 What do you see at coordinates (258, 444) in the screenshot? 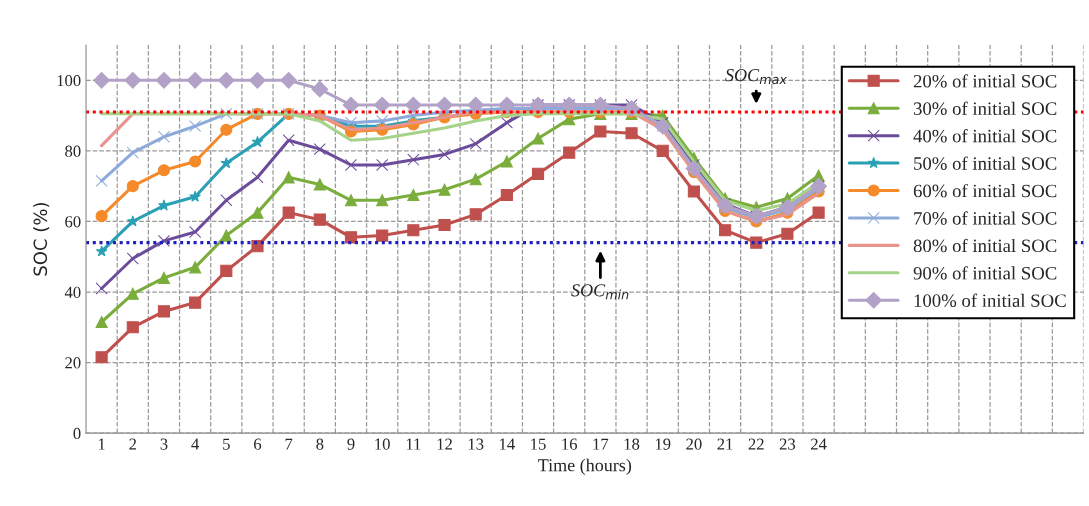
I see `x-tick-label: 6` at bounding box center [258, 444].